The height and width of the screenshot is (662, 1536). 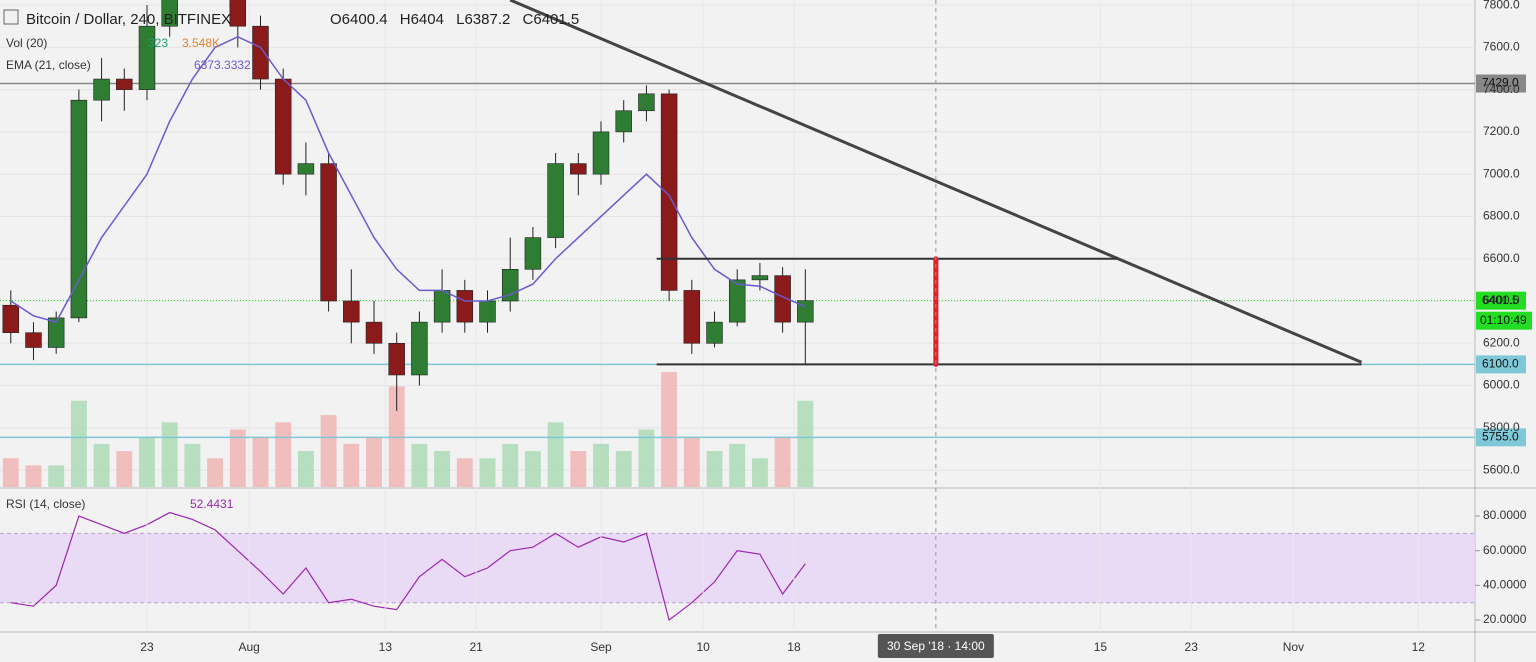 What do you see at coordinates (386, 647) in the screenshot?
I see `x-tick-label: 13` at bounding box center [386, 647].